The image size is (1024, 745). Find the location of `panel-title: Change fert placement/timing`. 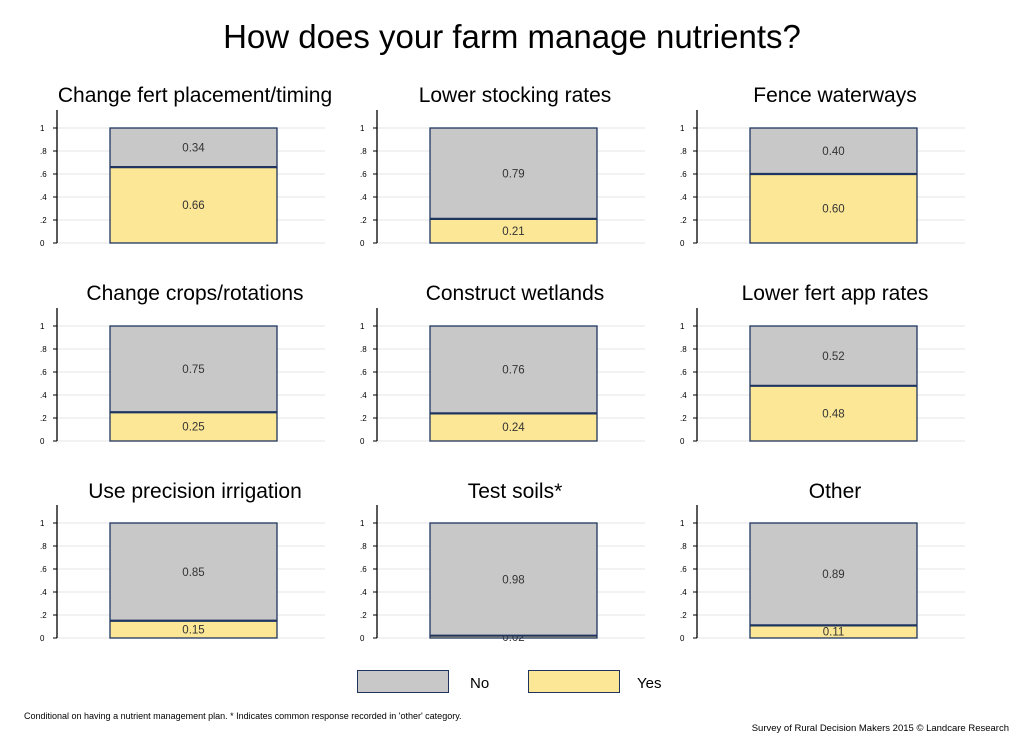

panel-title: Change fert placement/timing is located at coordinates (195, 95).